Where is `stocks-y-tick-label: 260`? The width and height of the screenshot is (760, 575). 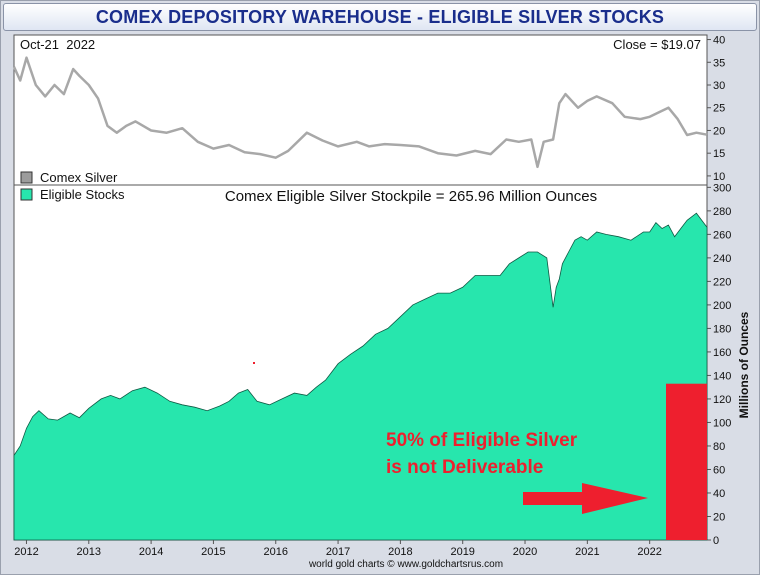
stocks-y-tick-label: 260 is located at coordinates (722, 235).